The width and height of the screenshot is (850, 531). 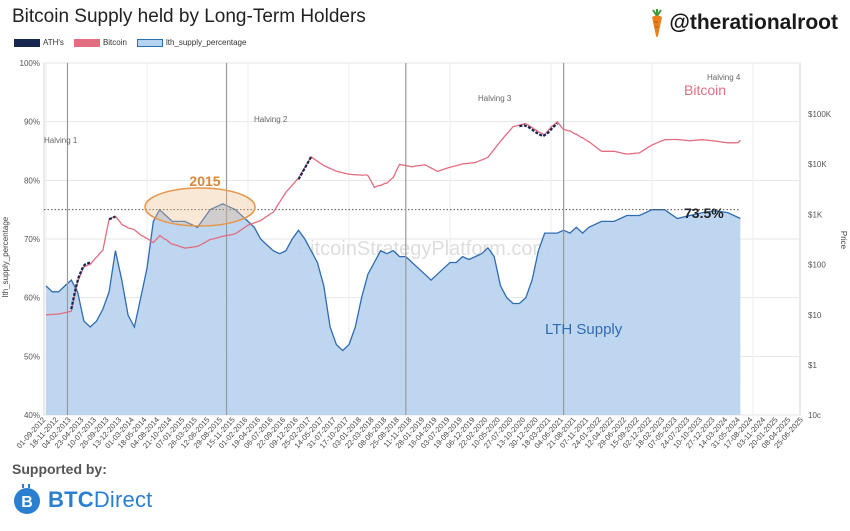 What do you see at coordinates (189, 16) in the screenshot?
I see `chart-title: Bitcoin Supply held by Long-Term Holders` at bounding box center [189, 16].